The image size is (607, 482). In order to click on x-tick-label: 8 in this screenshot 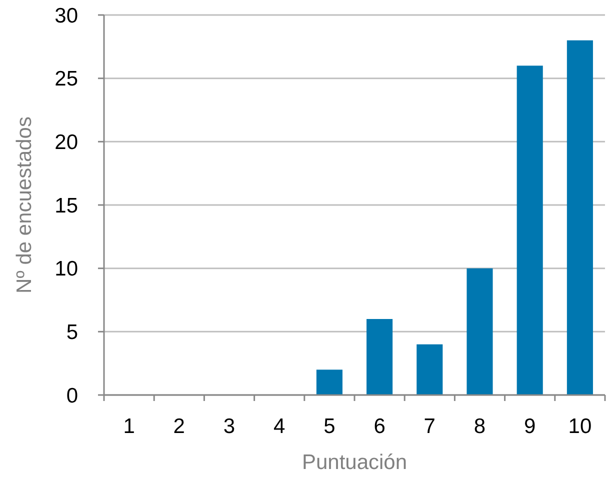, I will do `click(480, 426)`.